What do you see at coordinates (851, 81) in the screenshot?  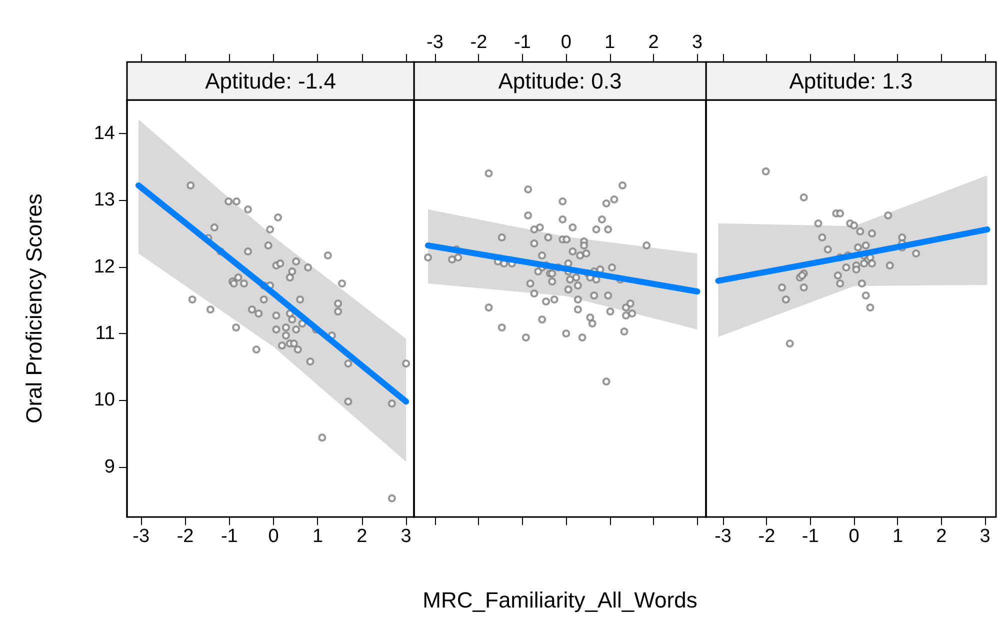 I see `chart-title: Aptitude: 1.3` at bounding box center [851, 81].